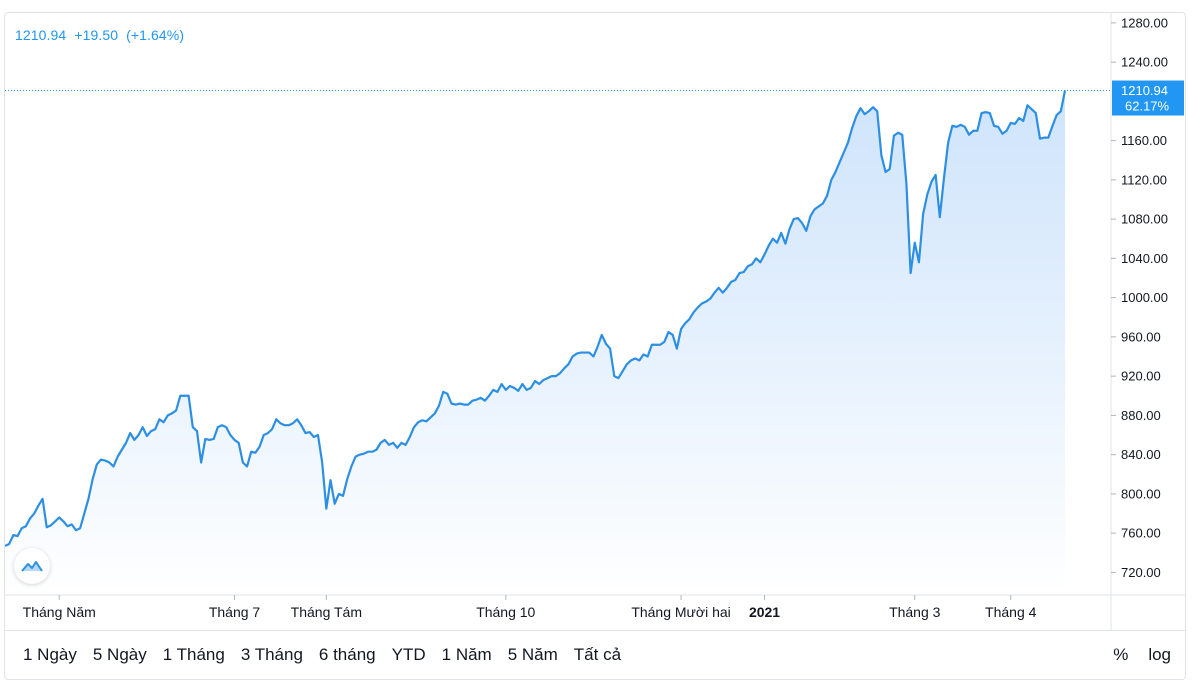  I want to click on x-tick-label: Tháng 4, so click(1011, 612).